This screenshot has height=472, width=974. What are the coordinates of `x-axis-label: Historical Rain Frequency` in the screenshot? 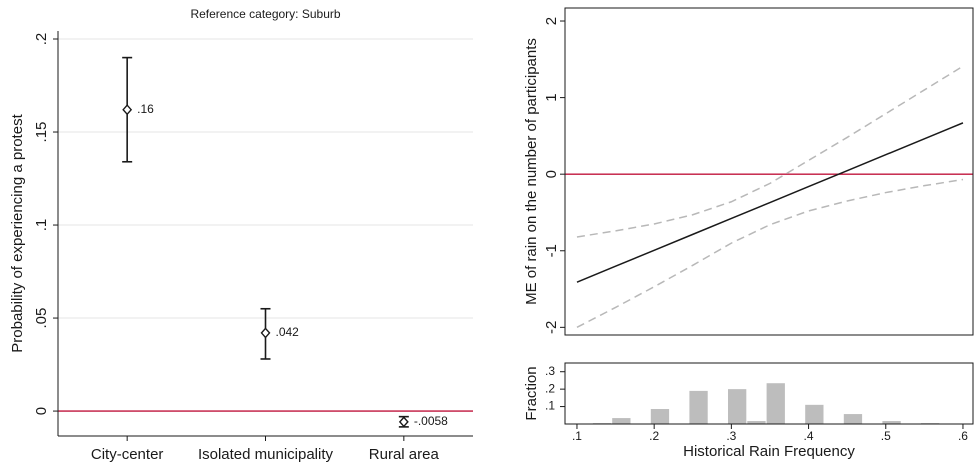 It's located at (769, 451).